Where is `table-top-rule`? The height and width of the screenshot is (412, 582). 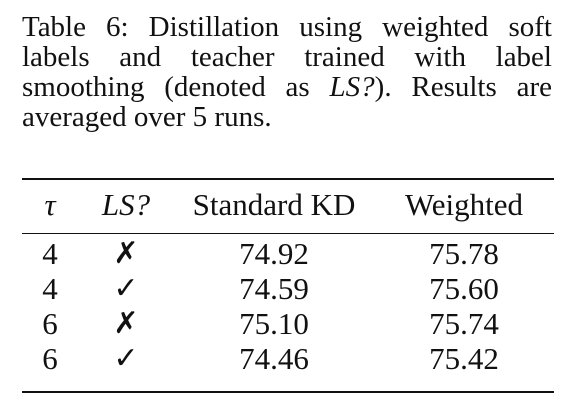 table-top-rule is located at coordinates (288, 179).